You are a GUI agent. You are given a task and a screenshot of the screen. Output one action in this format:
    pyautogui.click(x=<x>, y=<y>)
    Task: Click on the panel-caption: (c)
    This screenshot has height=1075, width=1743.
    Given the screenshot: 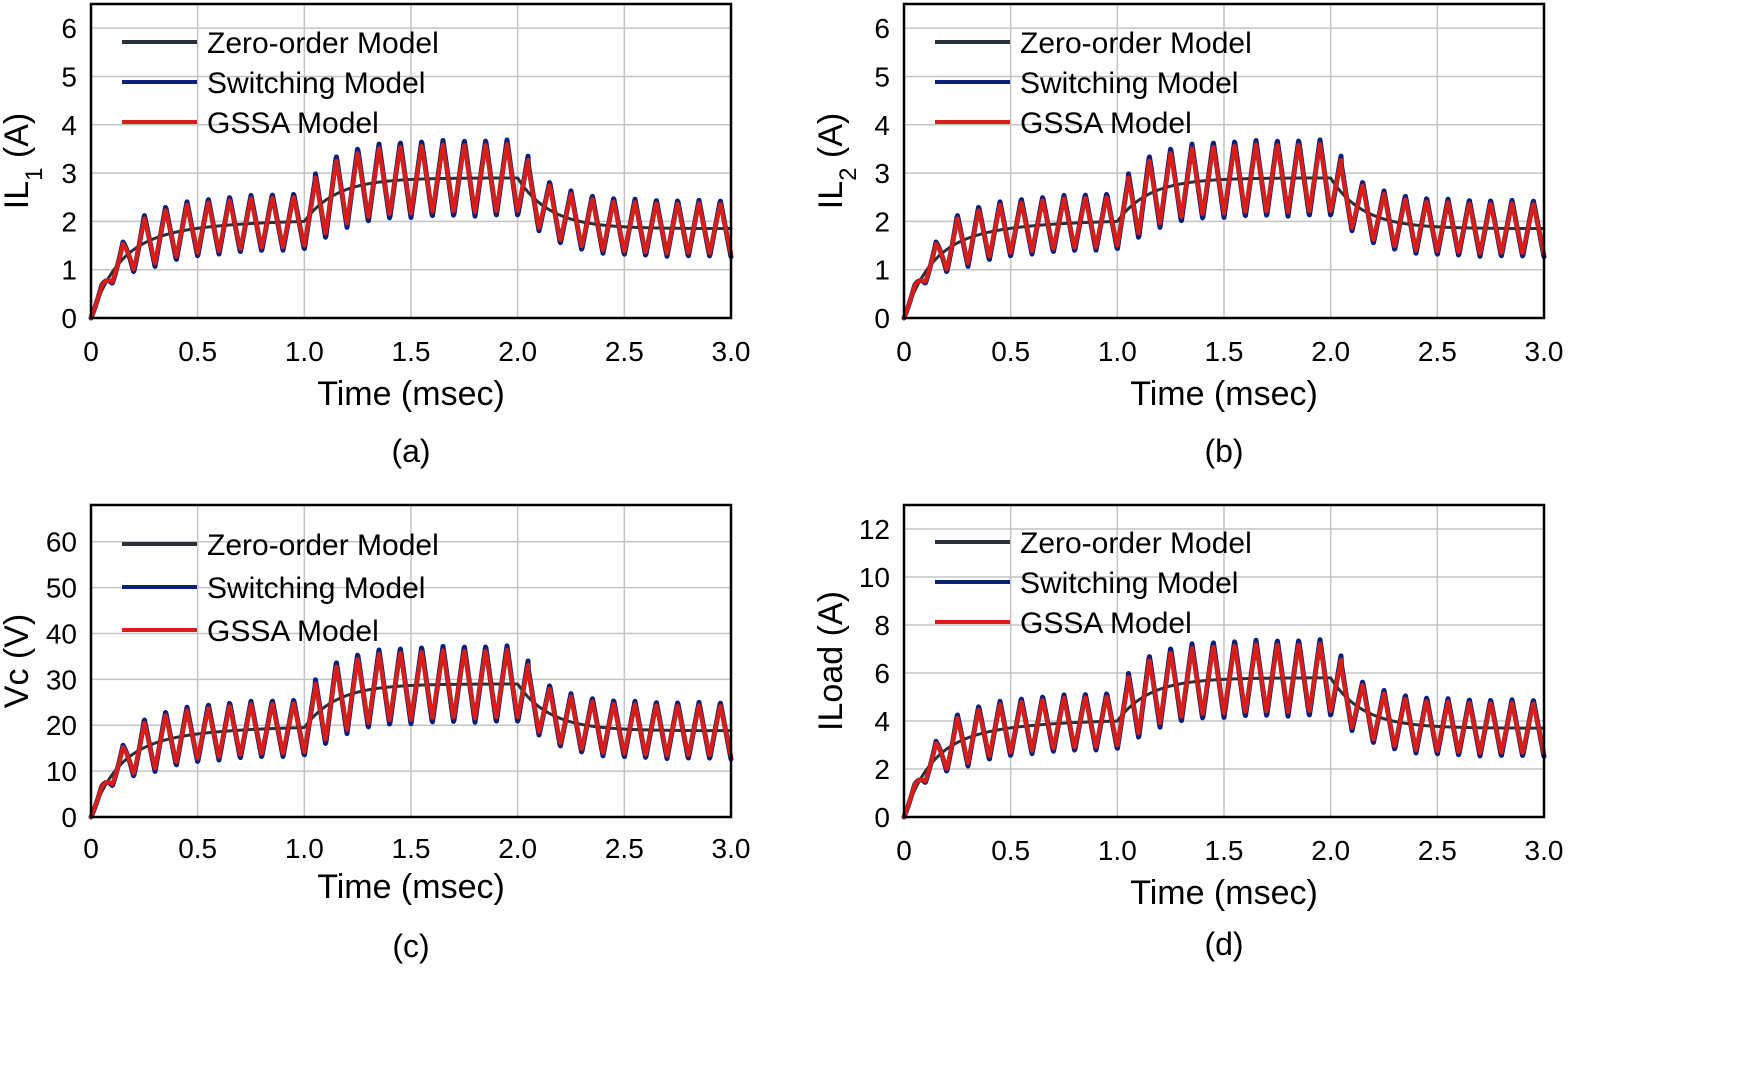 What is the action you would take?
    pyautogui.click(x=410, y=946)
    